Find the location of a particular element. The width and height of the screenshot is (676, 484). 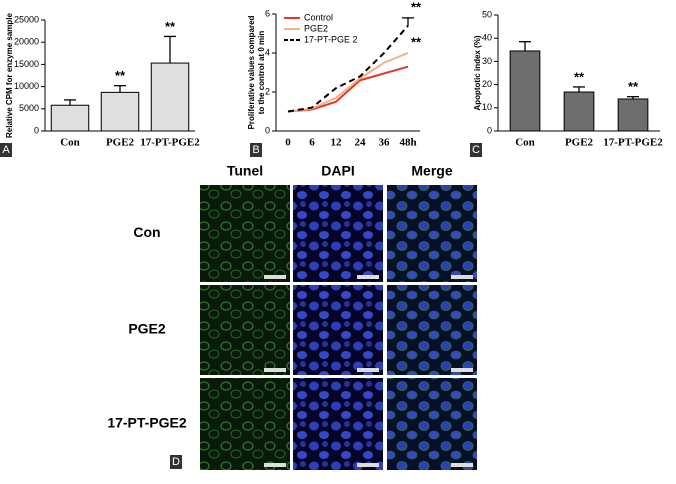

panel-label-text: B is located at coordinates (255, 150).